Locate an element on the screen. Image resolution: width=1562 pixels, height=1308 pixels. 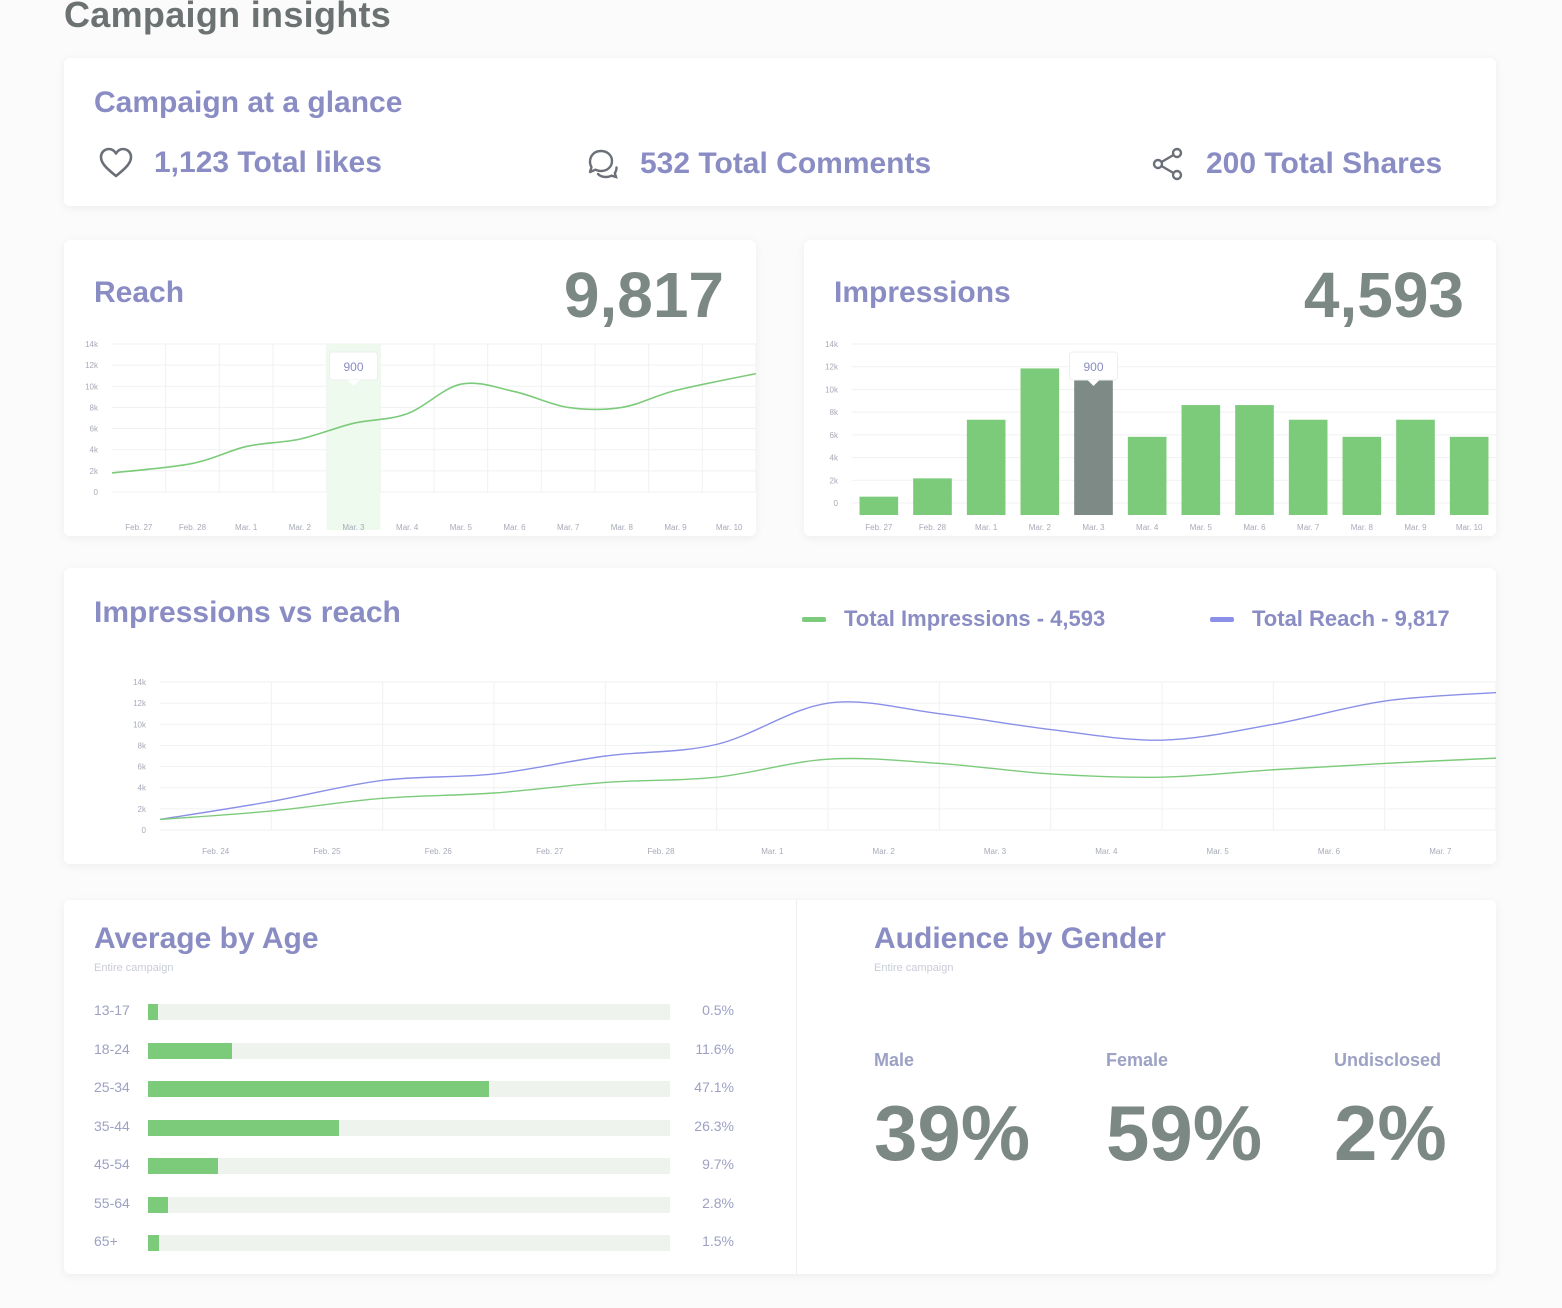
legend-reach: Total Reach - 9,817 is located at coordinates (1330, 619).